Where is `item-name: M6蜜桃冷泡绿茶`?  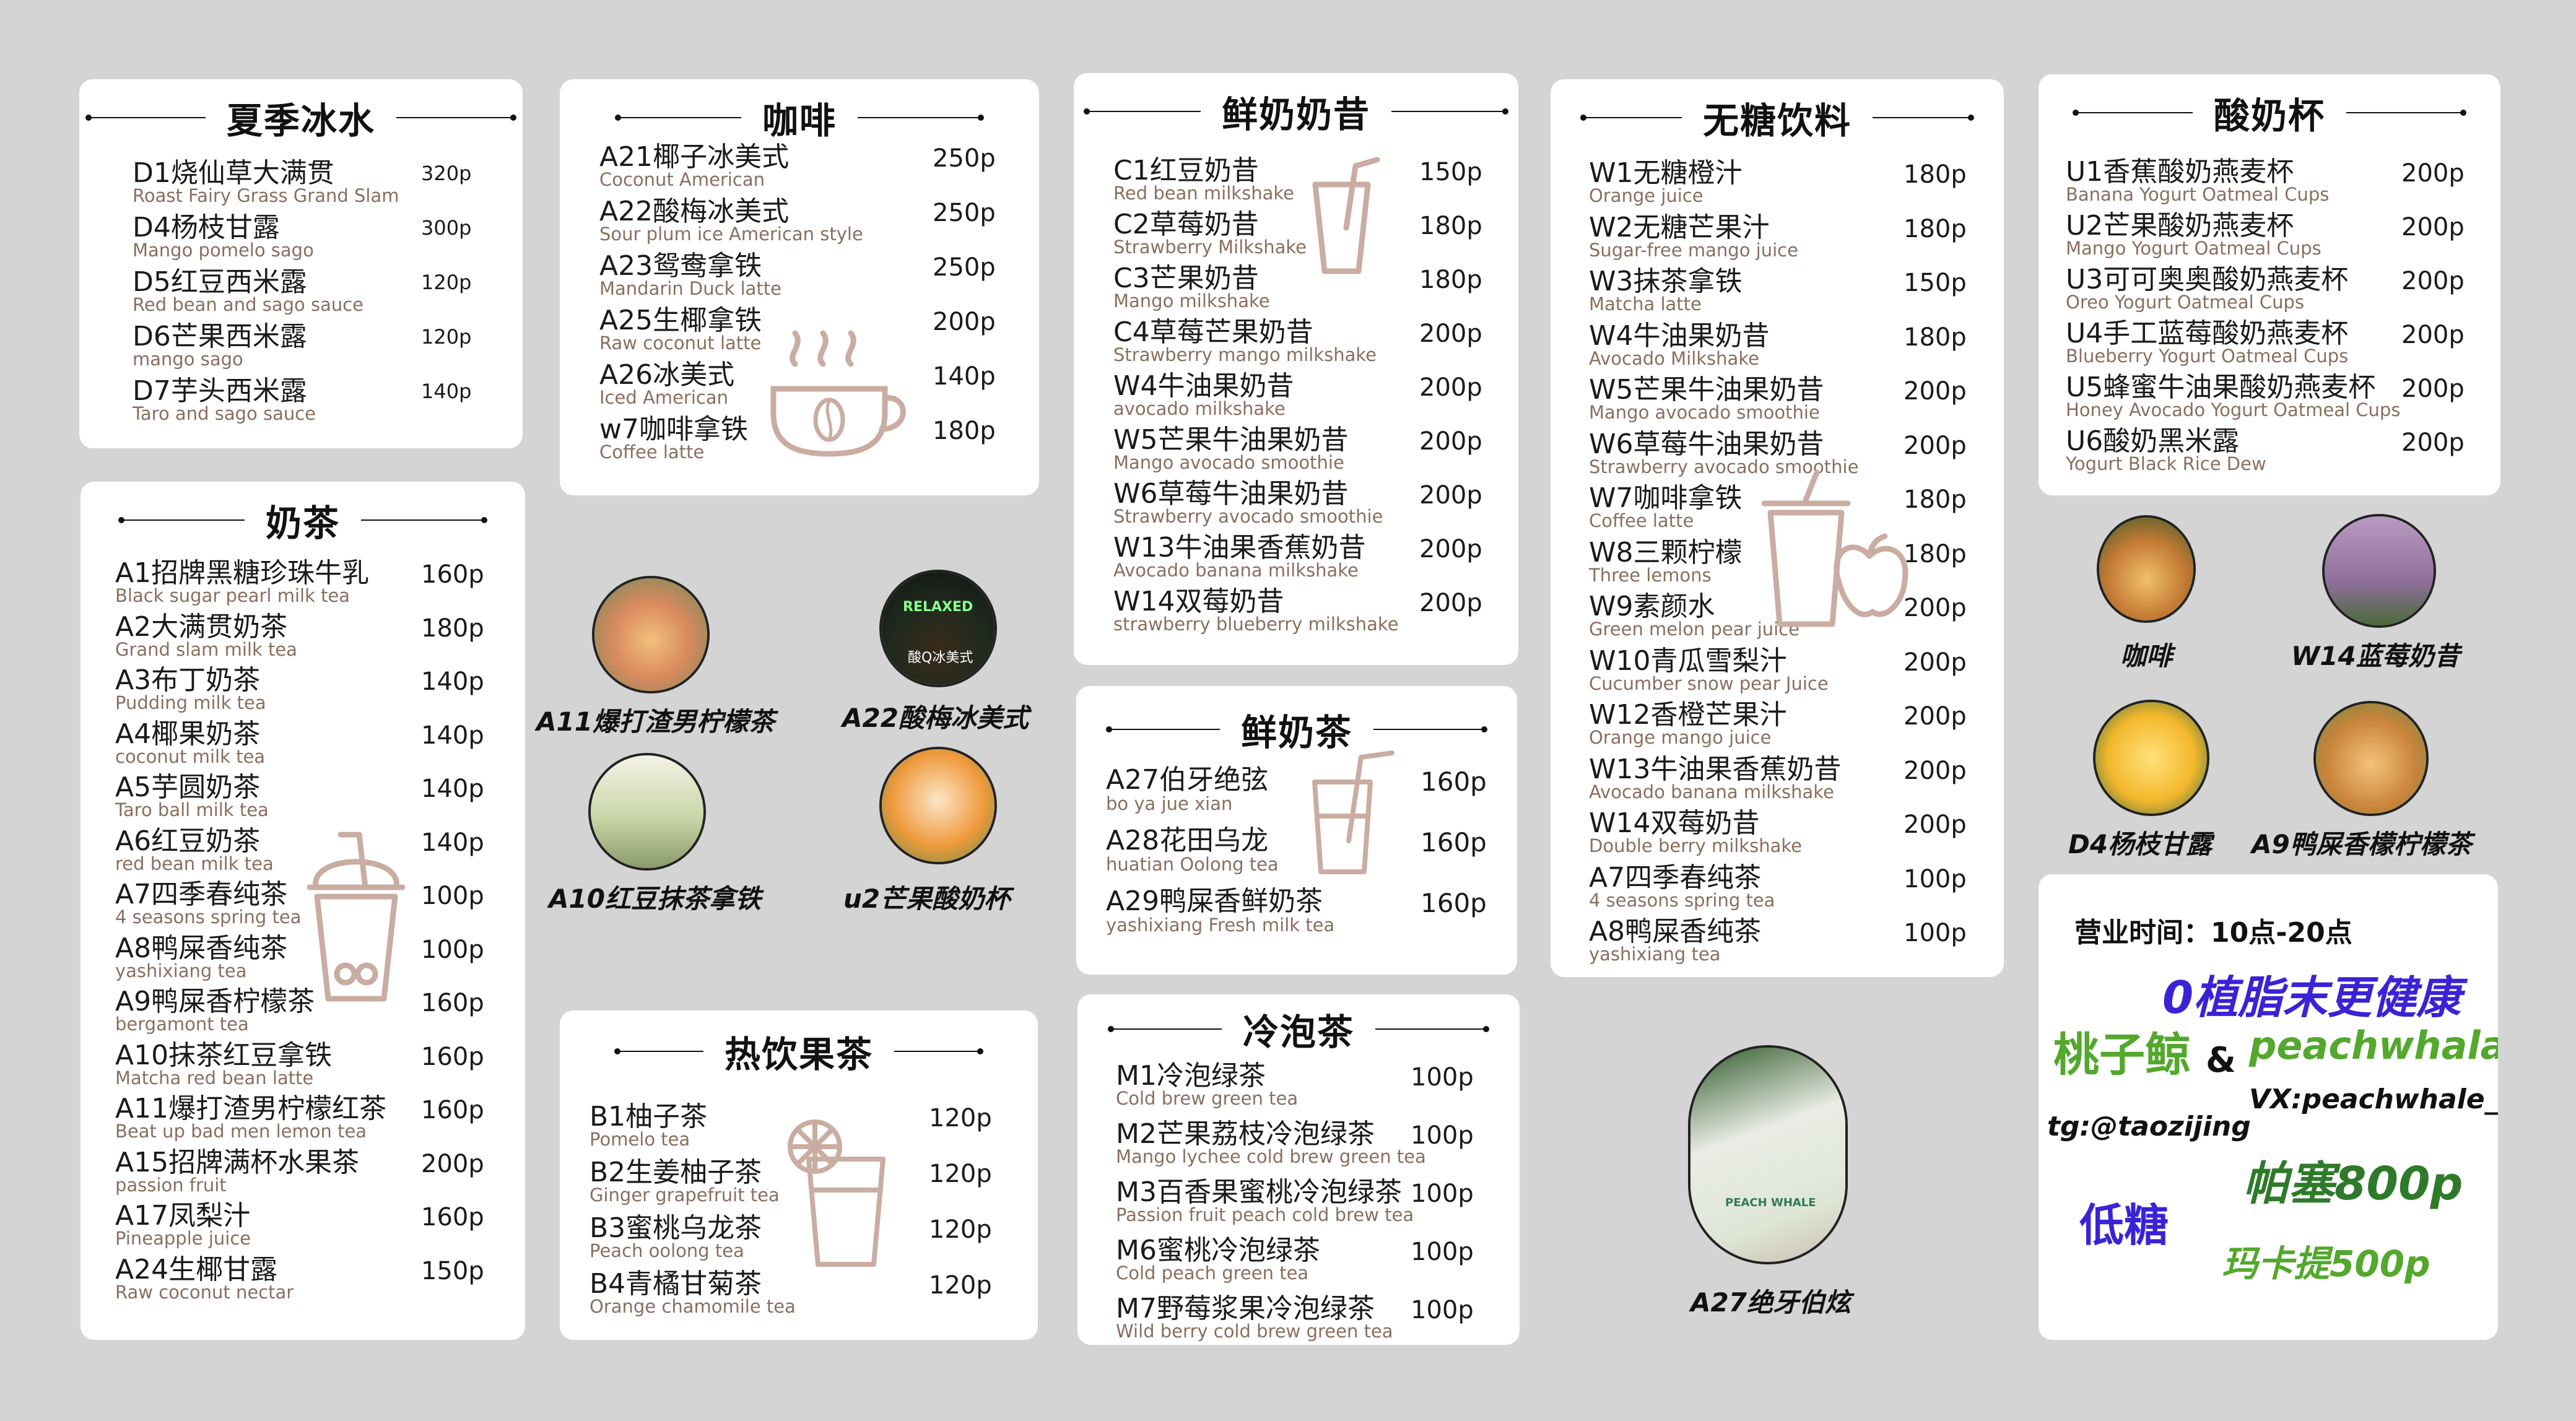
item-name: M6蜜桃冷泡绿茶 is located at coordinates (1218, 1250).